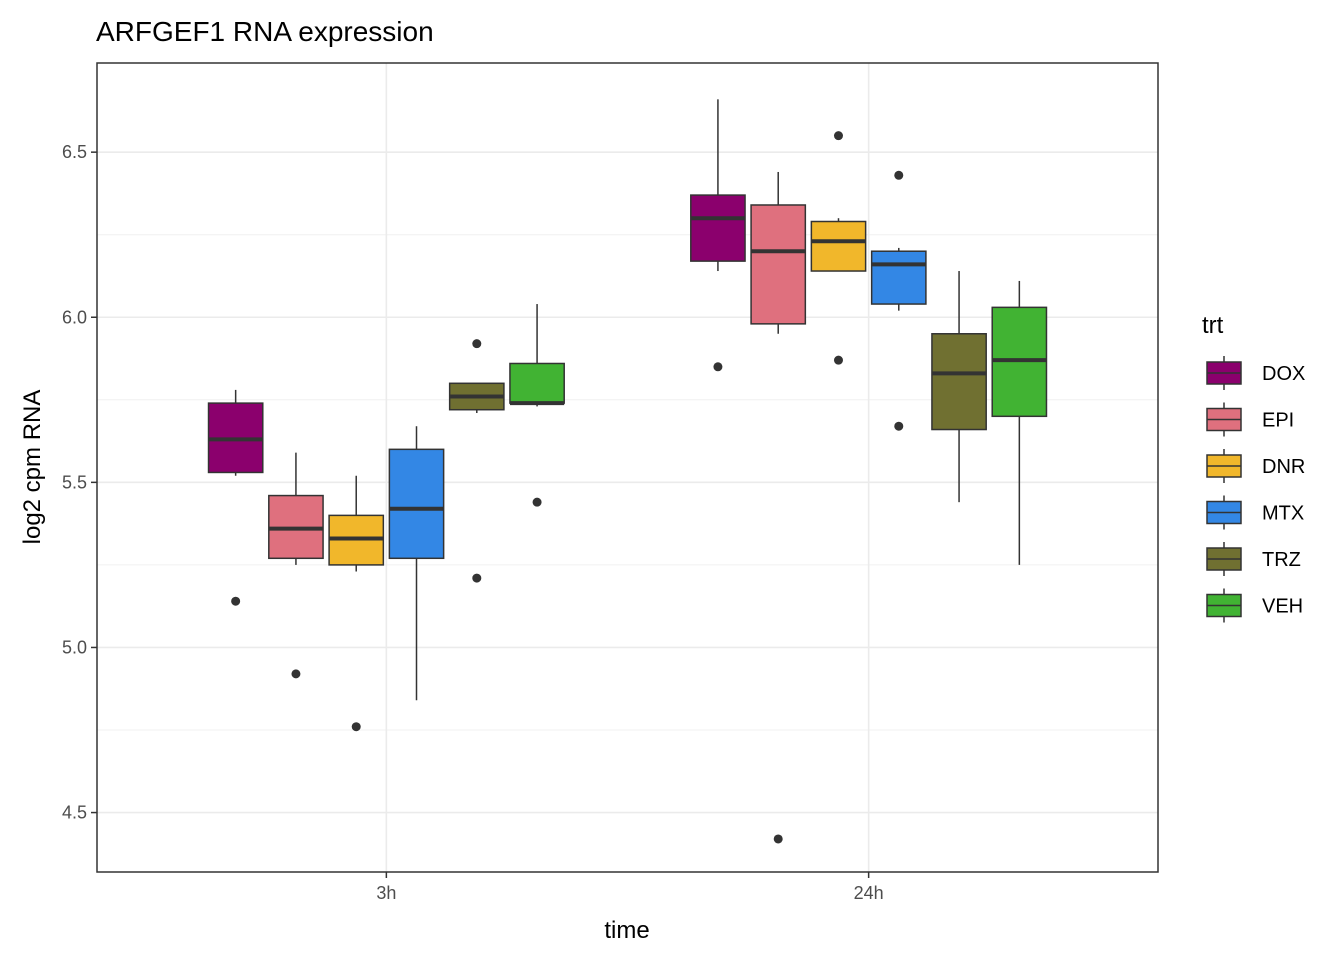 This screenshot has height=960, width=1344. I want to click on box-veh-24h, so click(1019, 422).